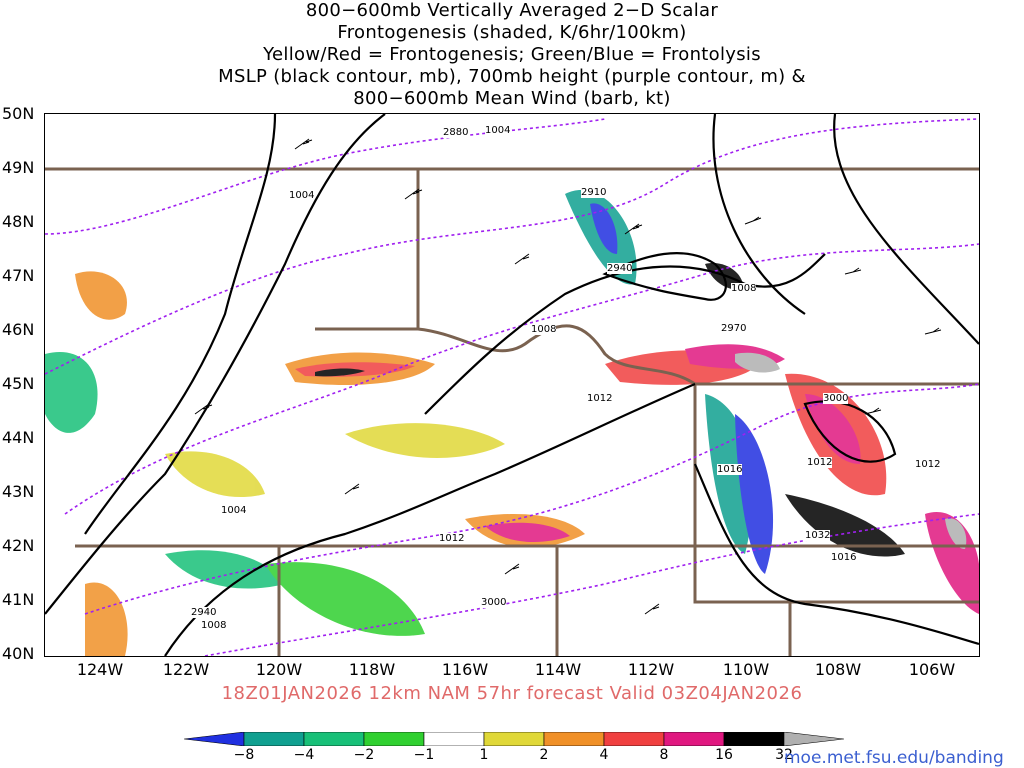  I want to click on lat-label-47n: 47N, so click(18, 275).